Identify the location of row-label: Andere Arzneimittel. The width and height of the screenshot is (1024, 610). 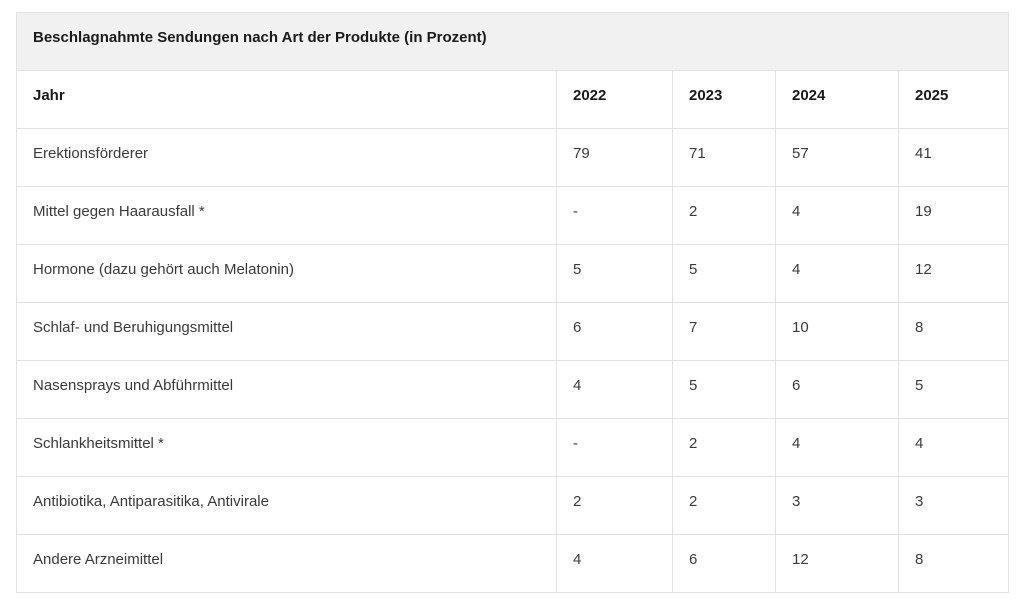
(286, 563).